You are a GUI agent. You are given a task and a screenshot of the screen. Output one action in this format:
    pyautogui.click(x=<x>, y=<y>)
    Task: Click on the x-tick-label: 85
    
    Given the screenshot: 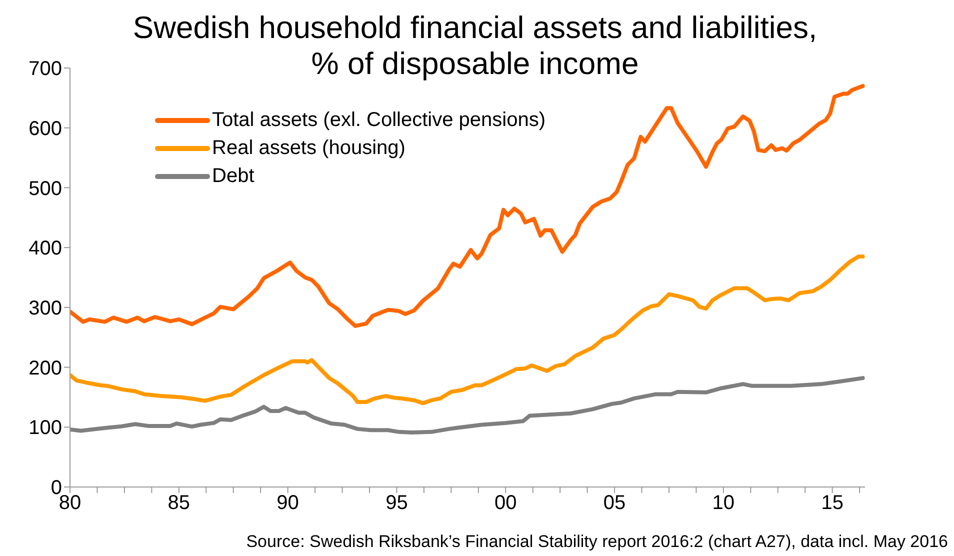 What is the action you would take?
    pyautogui.click(x=179, y=503)
    